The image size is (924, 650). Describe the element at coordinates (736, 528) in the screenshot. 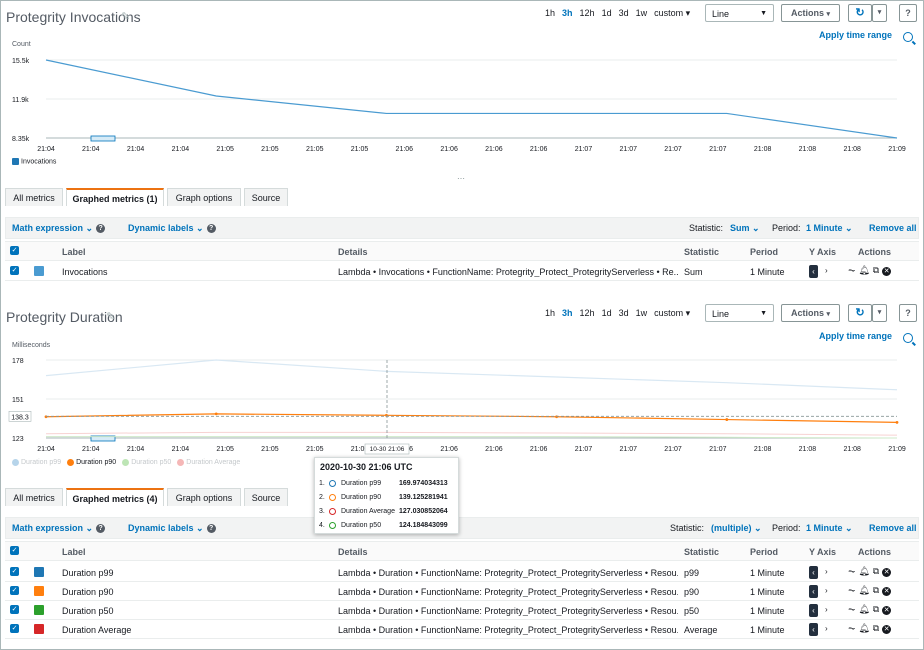

I see `statistic-dropdown: (multiple) ⌄` at that location.